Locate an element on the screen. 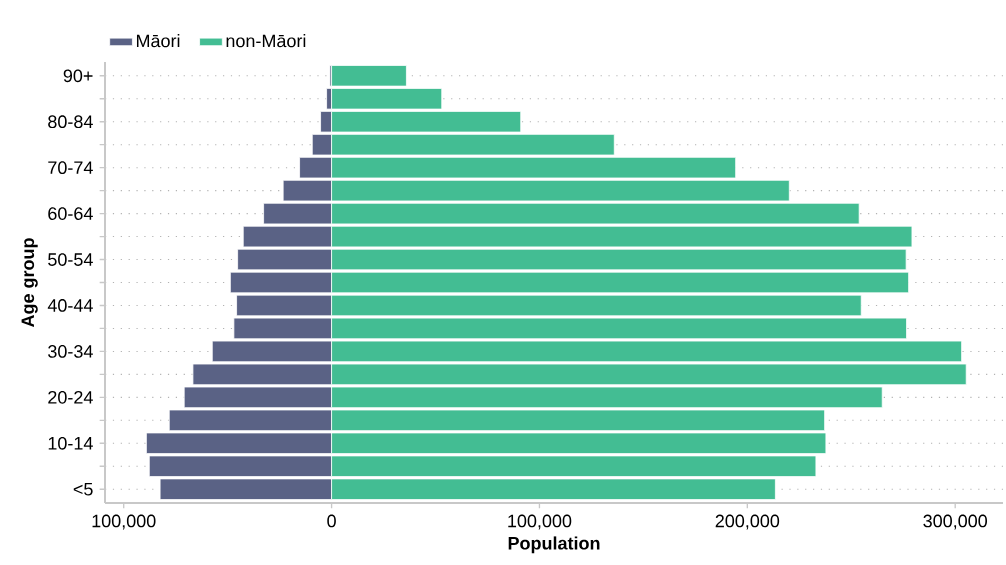  y-tick-label: 60-64 is located at coordinates (70, 213).